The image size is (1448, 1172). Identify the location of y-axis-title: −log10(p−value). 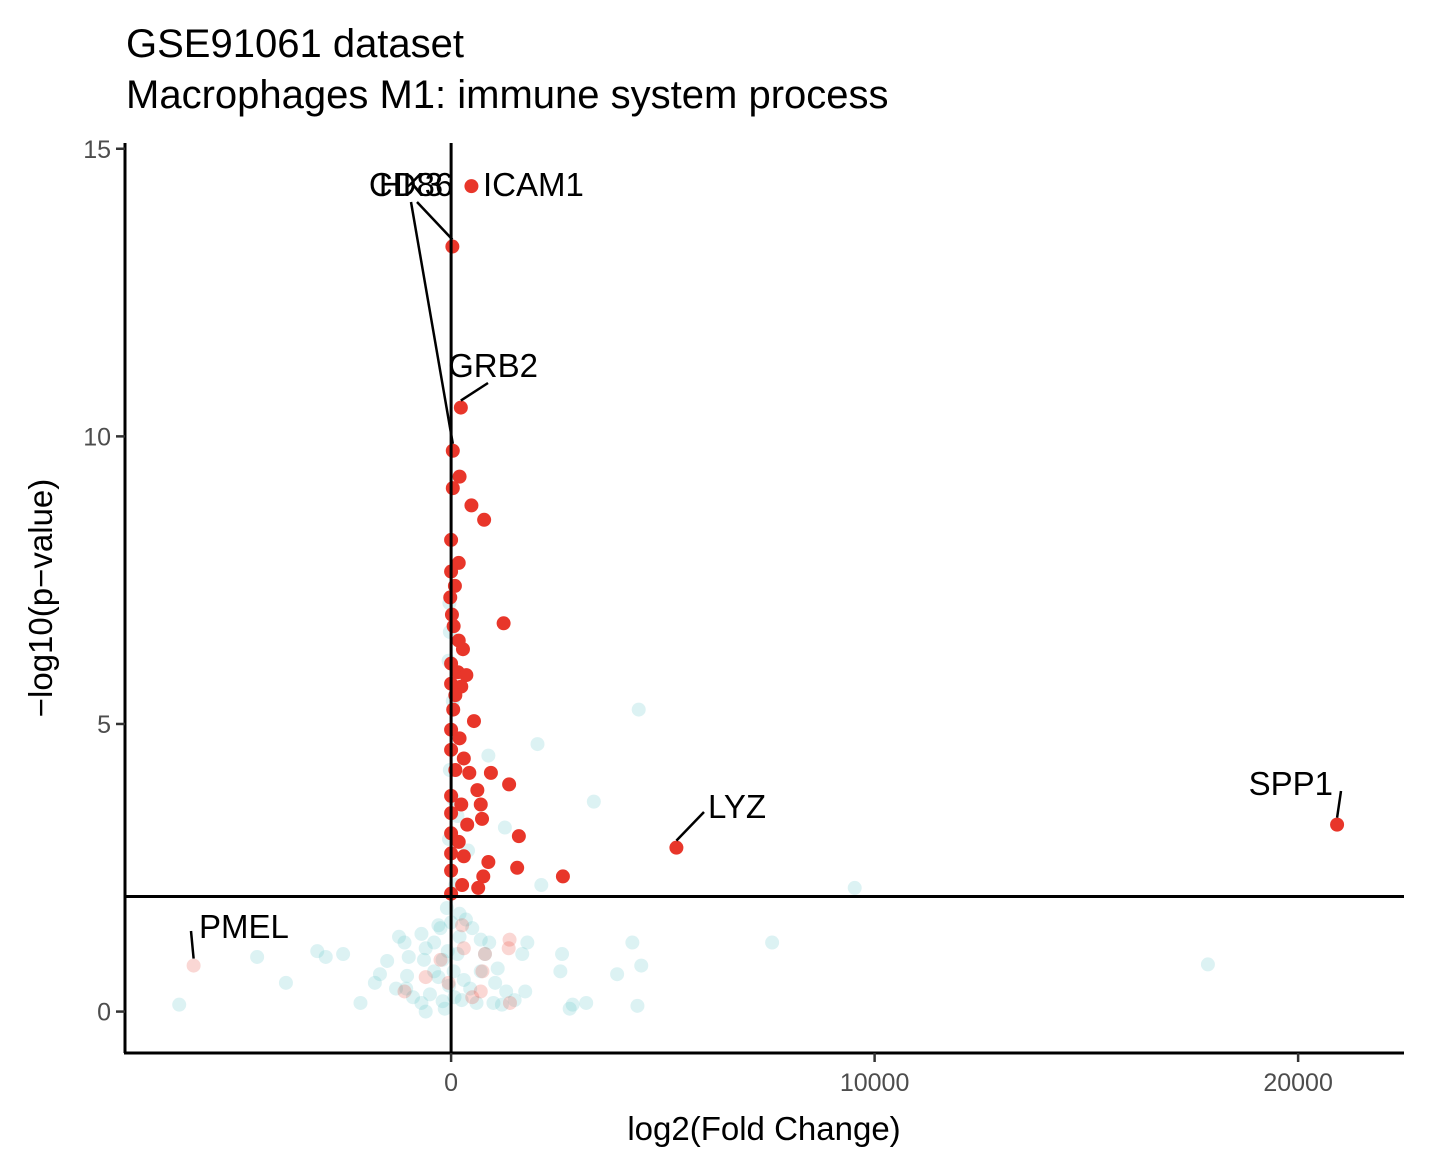
(40, 598).